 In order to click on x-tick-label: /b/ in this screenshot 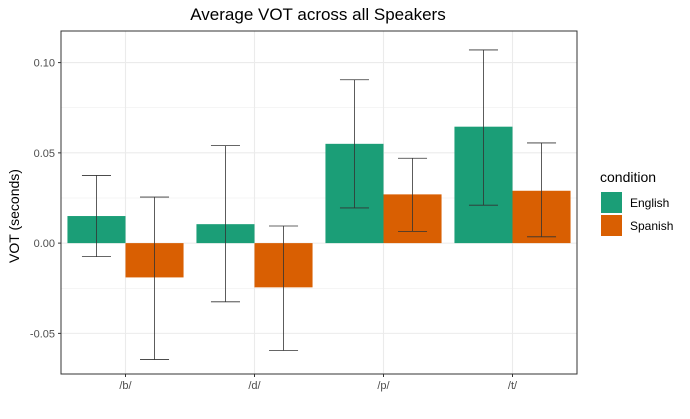, I will do `click(125, 386)`.